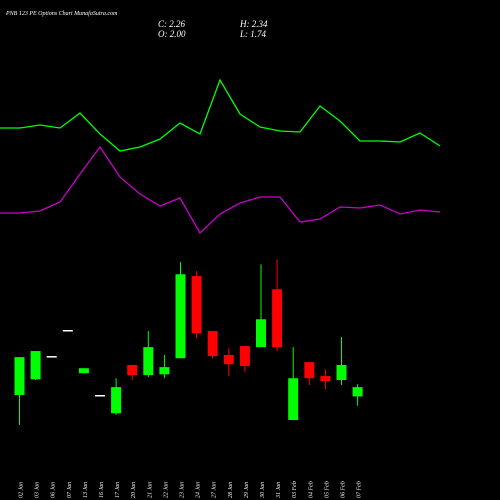  What do you see at coordinates (70, 490) in the screenshot?
I see `x-tick-label: 07 Jan` at bounding box center [70, 490].